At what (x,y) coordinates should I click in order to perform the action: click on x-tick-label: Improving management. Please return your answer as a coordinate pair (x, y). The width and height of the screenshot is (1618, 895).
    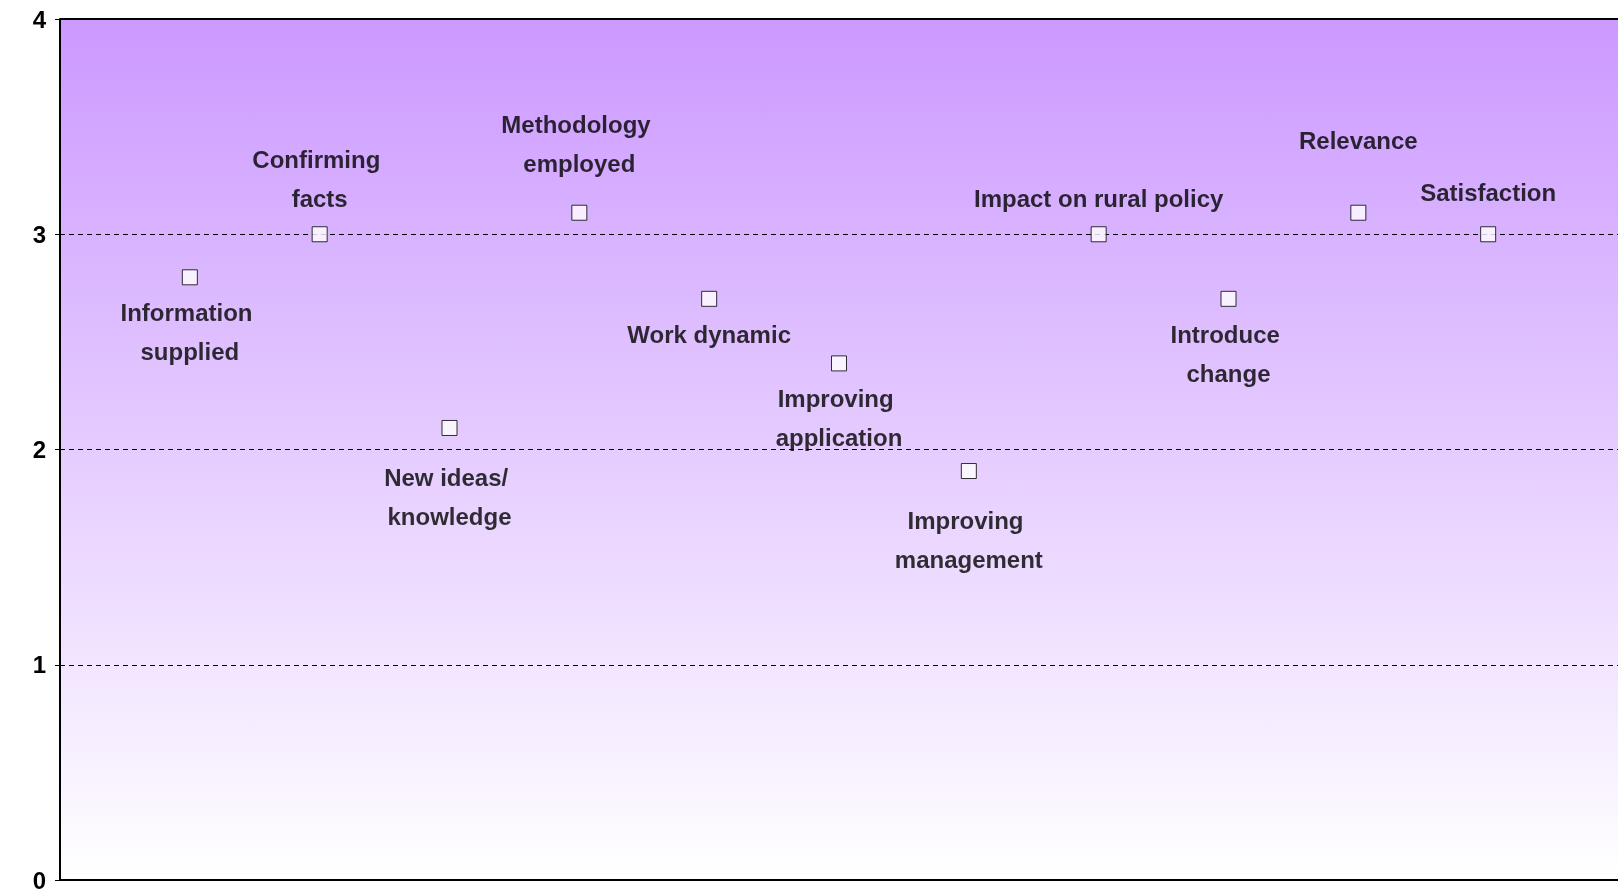
    Looking at the image, I should click on (968, 540).